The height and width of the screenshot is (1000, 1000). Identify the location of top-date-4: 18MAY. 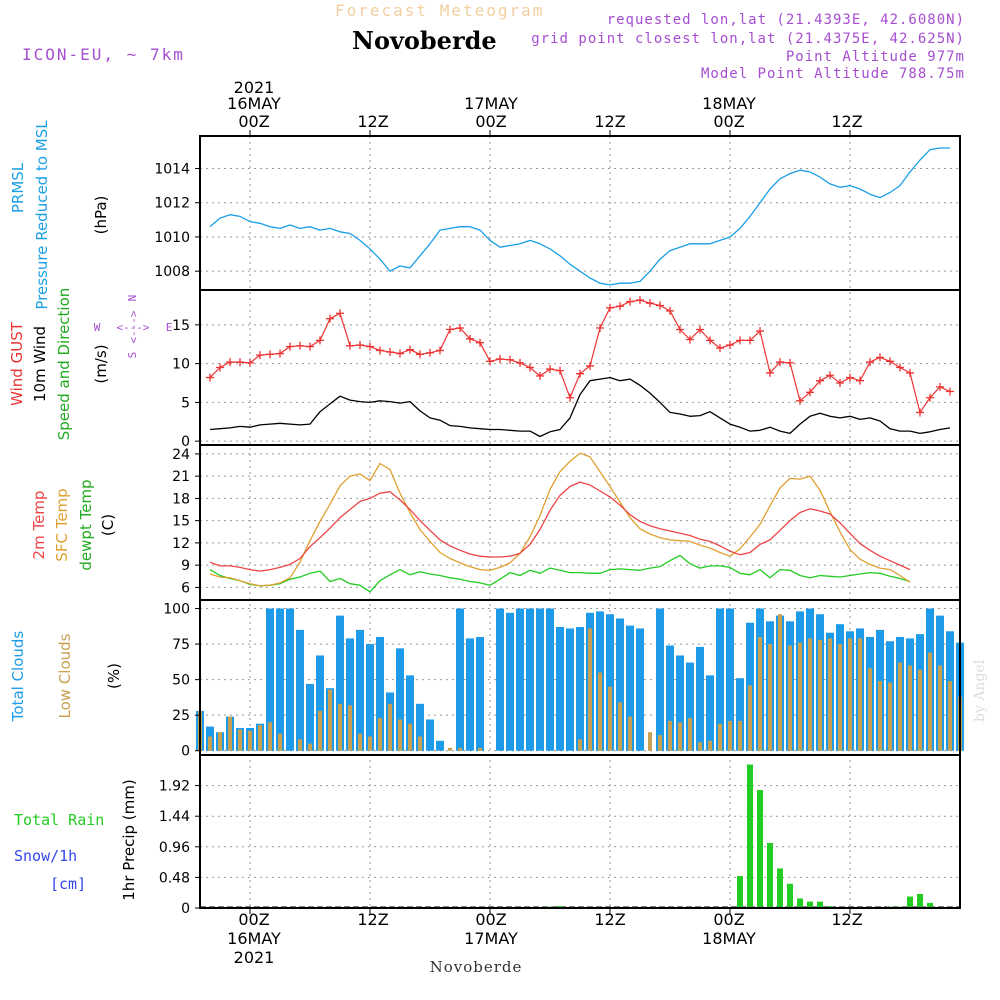
(729, 103).